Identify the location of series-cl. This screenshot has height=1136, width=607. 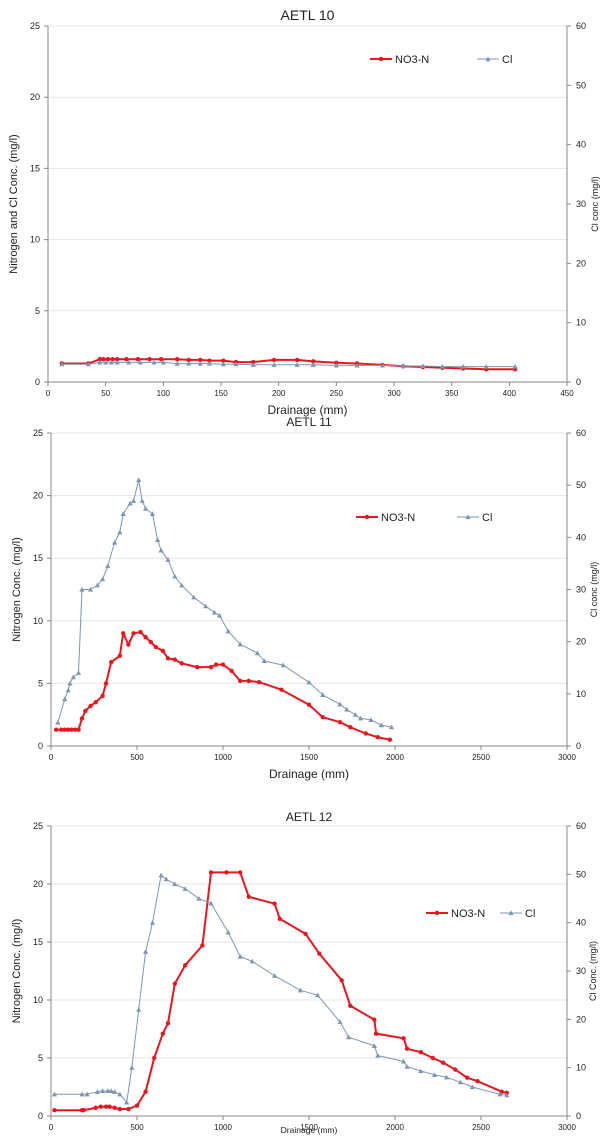
(288, 364).